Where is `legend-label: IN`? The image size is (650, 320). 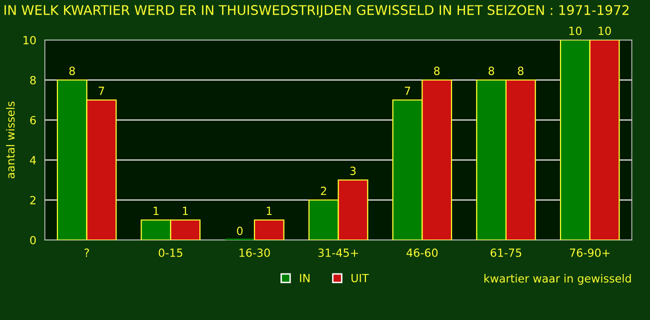
legend-label: IN is located at coordinates (305, 278).